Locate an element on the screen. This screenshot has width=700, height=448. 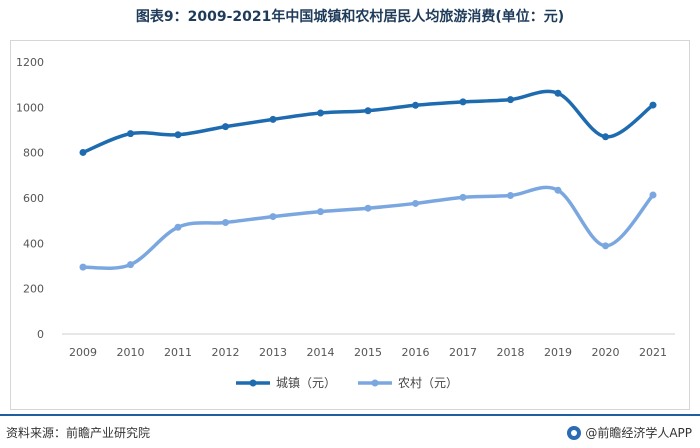
y-tick-label: 1000 is located at coordinates (30, 107).